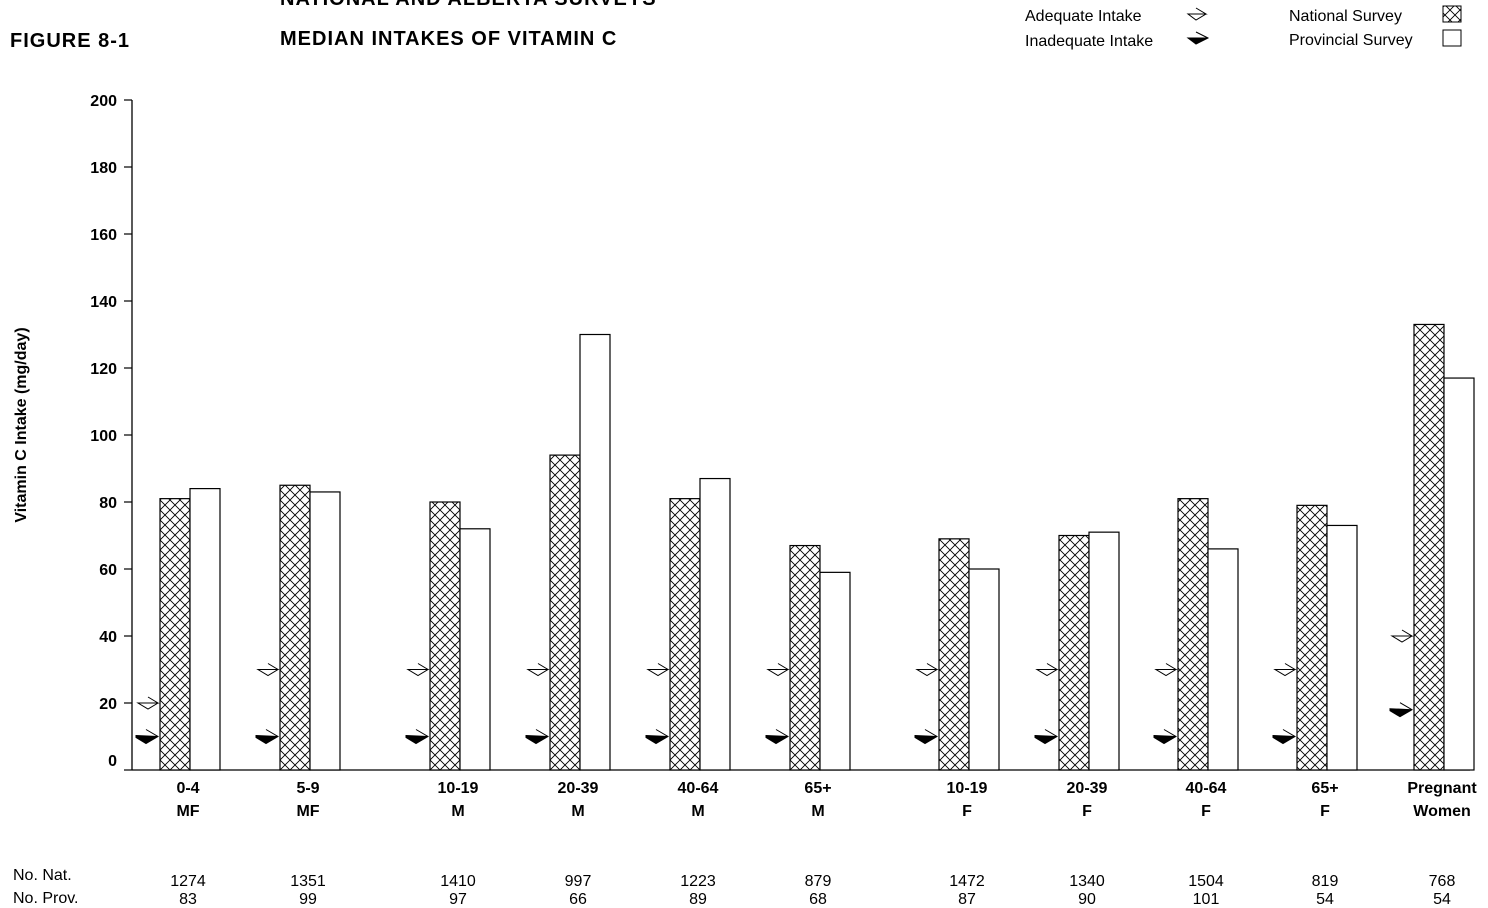  I want to click on category-label-group: 0-4, so click(187, 788).